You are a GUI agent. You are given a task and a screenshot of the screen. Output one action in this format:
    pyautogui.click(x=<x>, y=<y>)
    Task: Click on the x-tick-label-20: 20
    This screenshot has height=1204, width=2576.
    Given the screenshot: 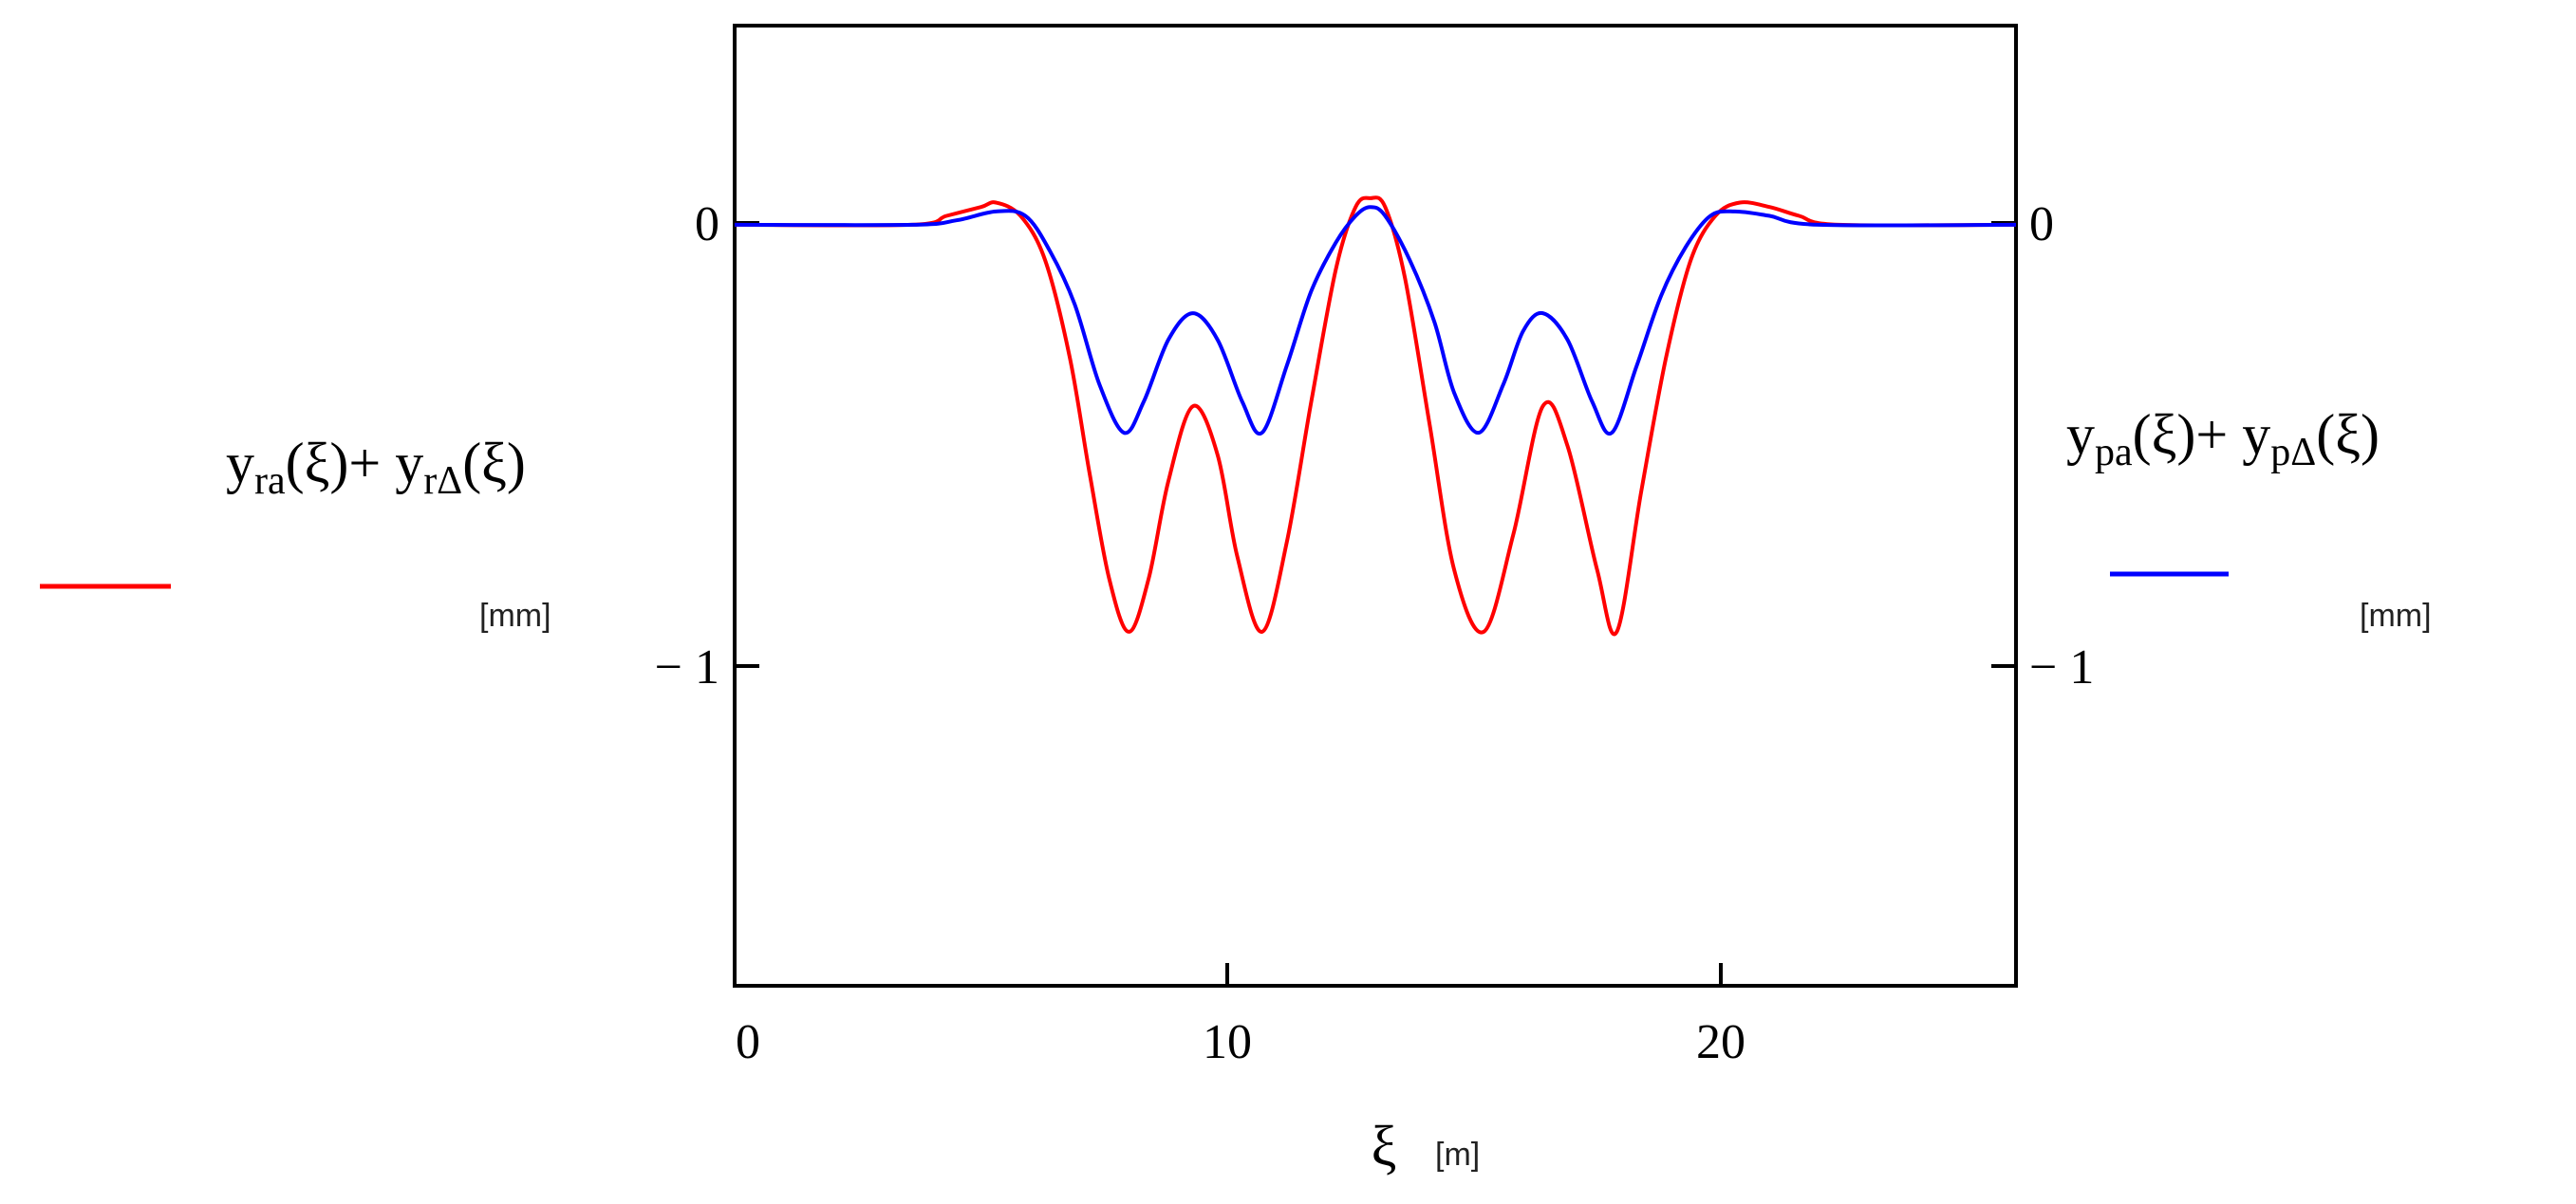 What is the action you would take?
    pyautogui.click(x=1720, y=1042)
    